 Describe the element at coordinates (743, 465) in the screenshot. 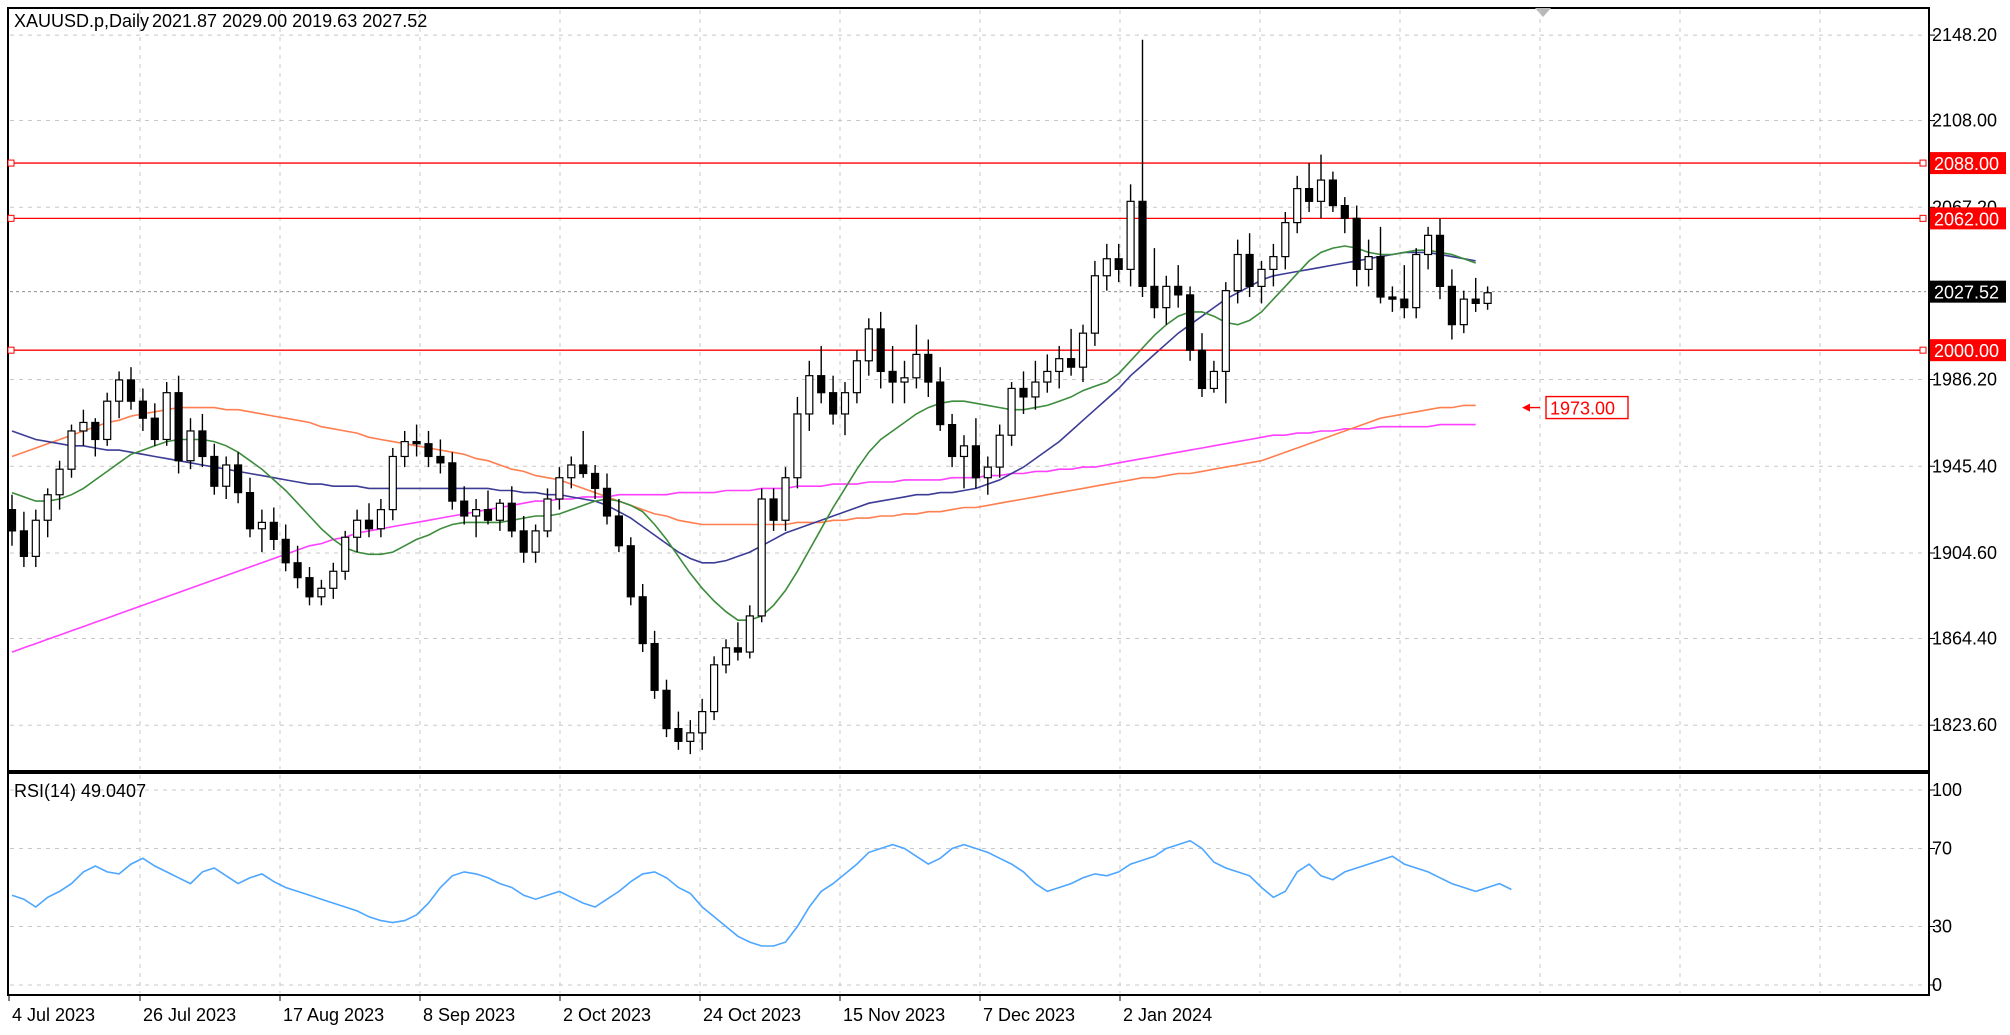

I see `ma-slow-line` at that location.